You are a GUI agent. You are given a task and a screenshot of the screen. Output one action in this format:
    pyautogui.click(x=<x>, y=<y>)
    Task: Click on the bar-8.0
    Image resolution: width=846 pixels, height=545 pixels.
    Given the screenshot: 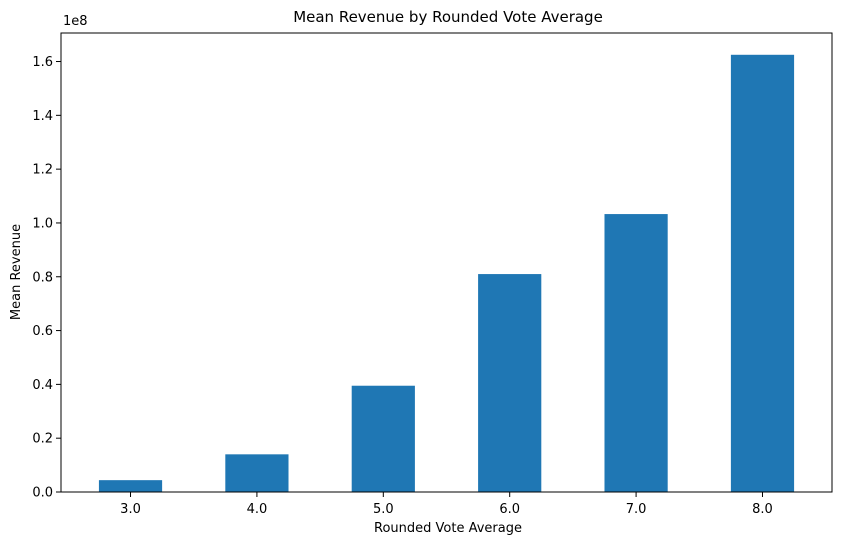 What is the action you would take?
    pyautogui.click(x=762, y=273)
    